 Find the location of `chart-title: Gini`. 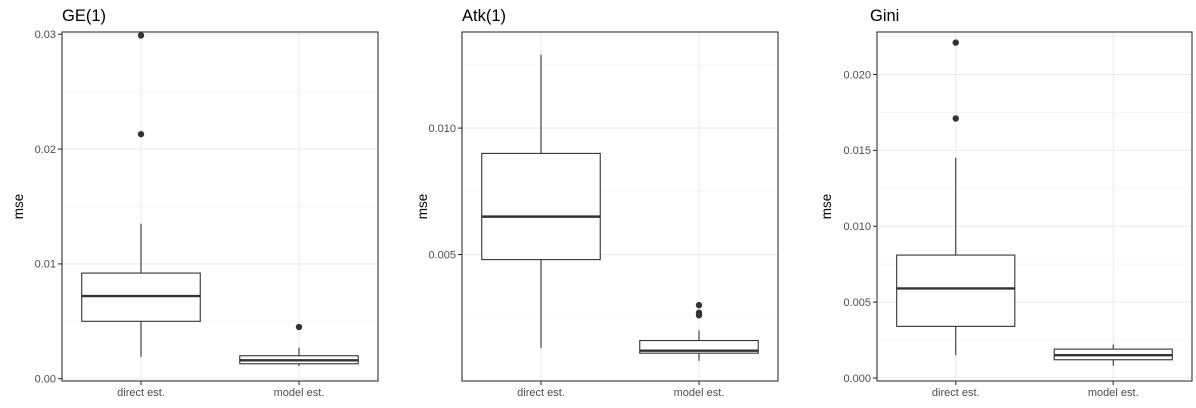

chart-title: Gini is located at coordinates (884, 16).